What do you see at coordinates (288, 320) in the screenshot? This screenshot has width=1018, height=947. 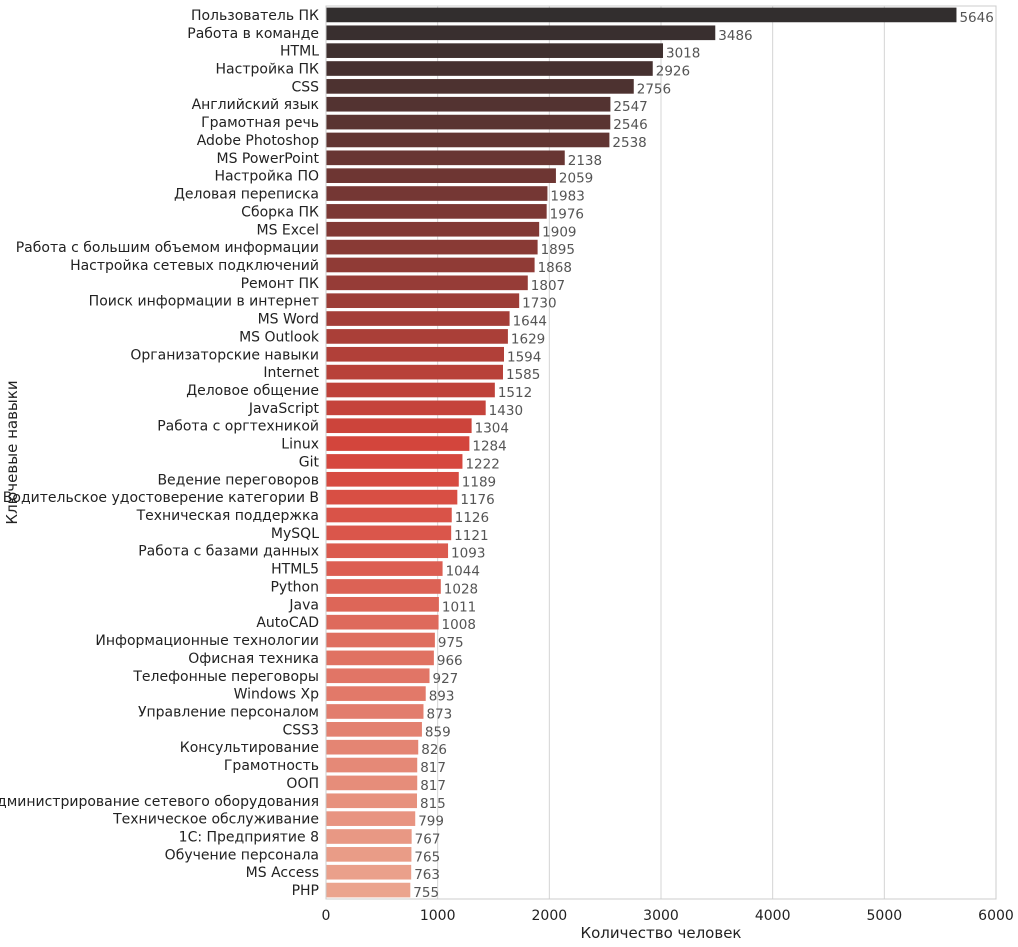 I see `category-label: MS Word` at bounding box center [288, 320].